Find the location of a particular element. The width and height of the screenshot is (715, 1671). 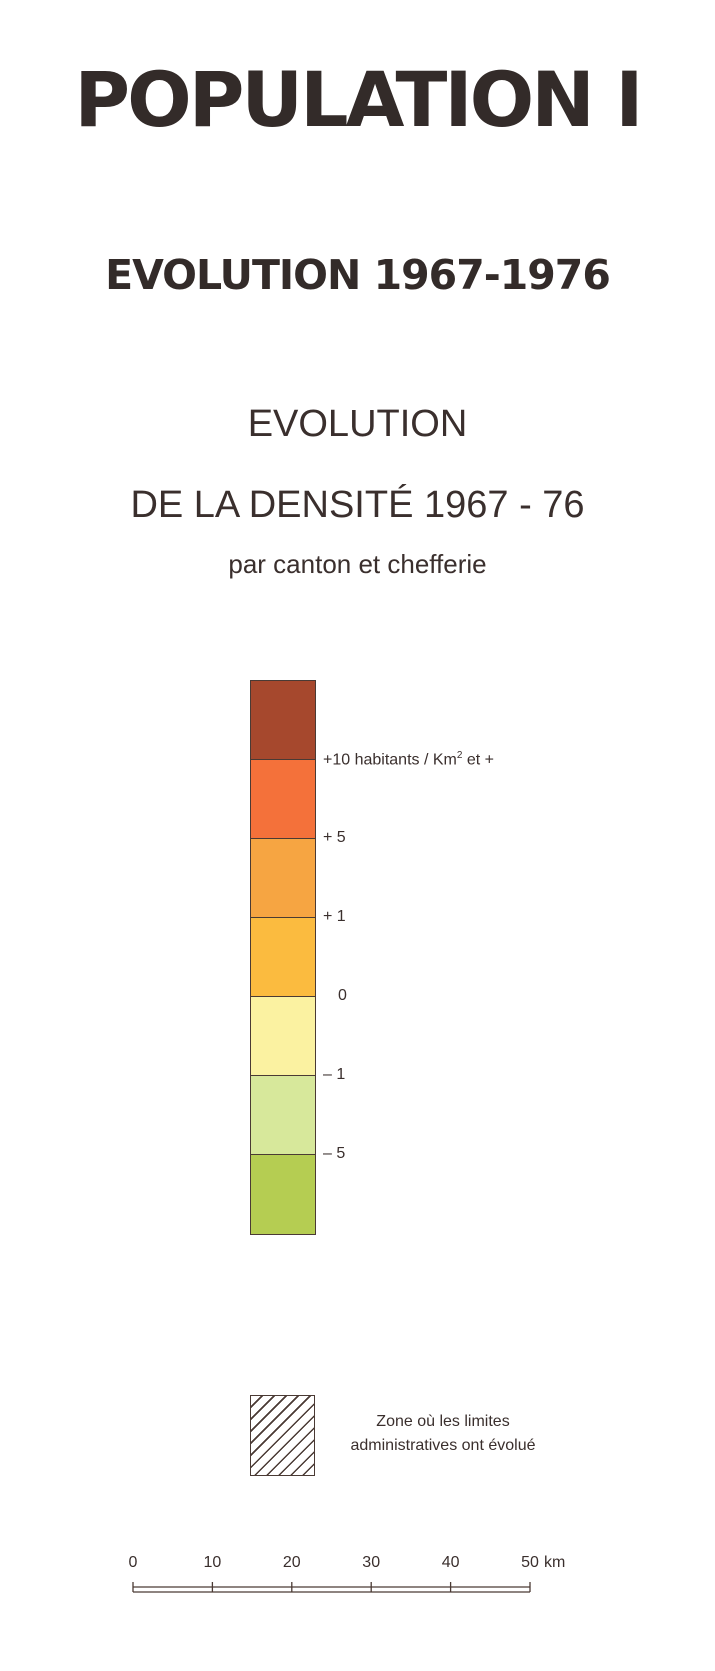

scale-bar-tick-label: 10 is located at coordinates (212, 1562).